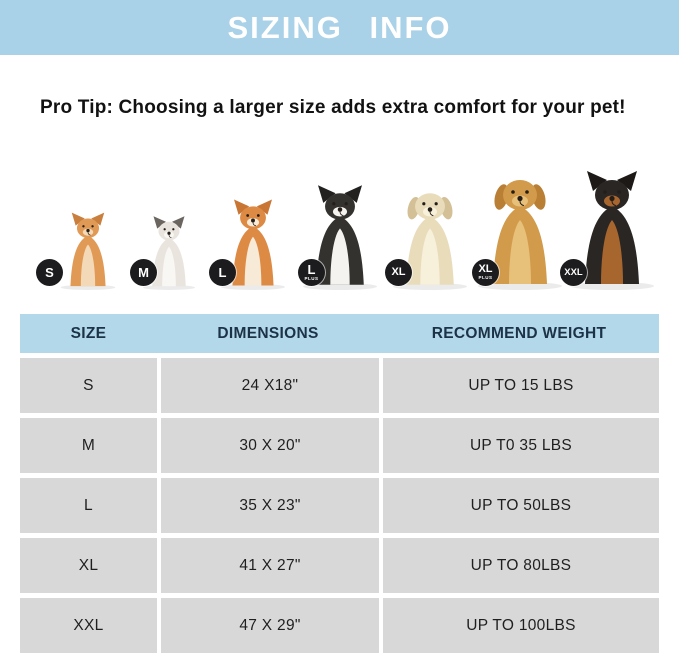 Image resolution: width=679 pixels, height=654 pixels. I want to click on dog-photo-doberman, so click(612, 216).